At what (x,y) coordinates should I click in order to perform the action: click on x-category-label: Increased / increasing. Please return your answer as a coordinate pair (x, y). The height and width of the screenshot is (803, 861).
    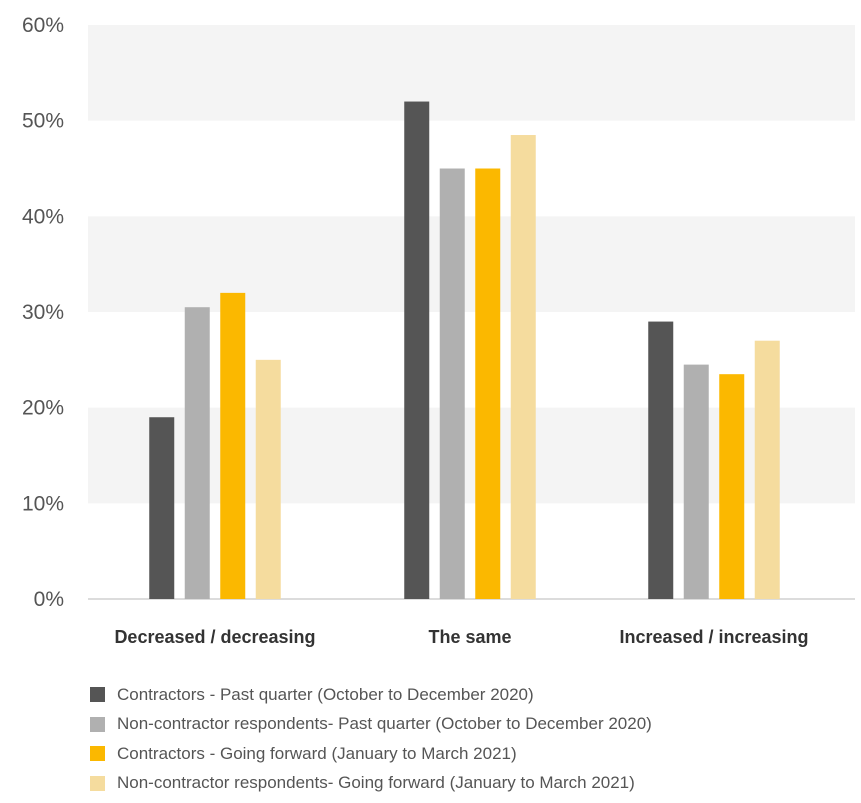
    Looking at the image, I should click on (713, 637).